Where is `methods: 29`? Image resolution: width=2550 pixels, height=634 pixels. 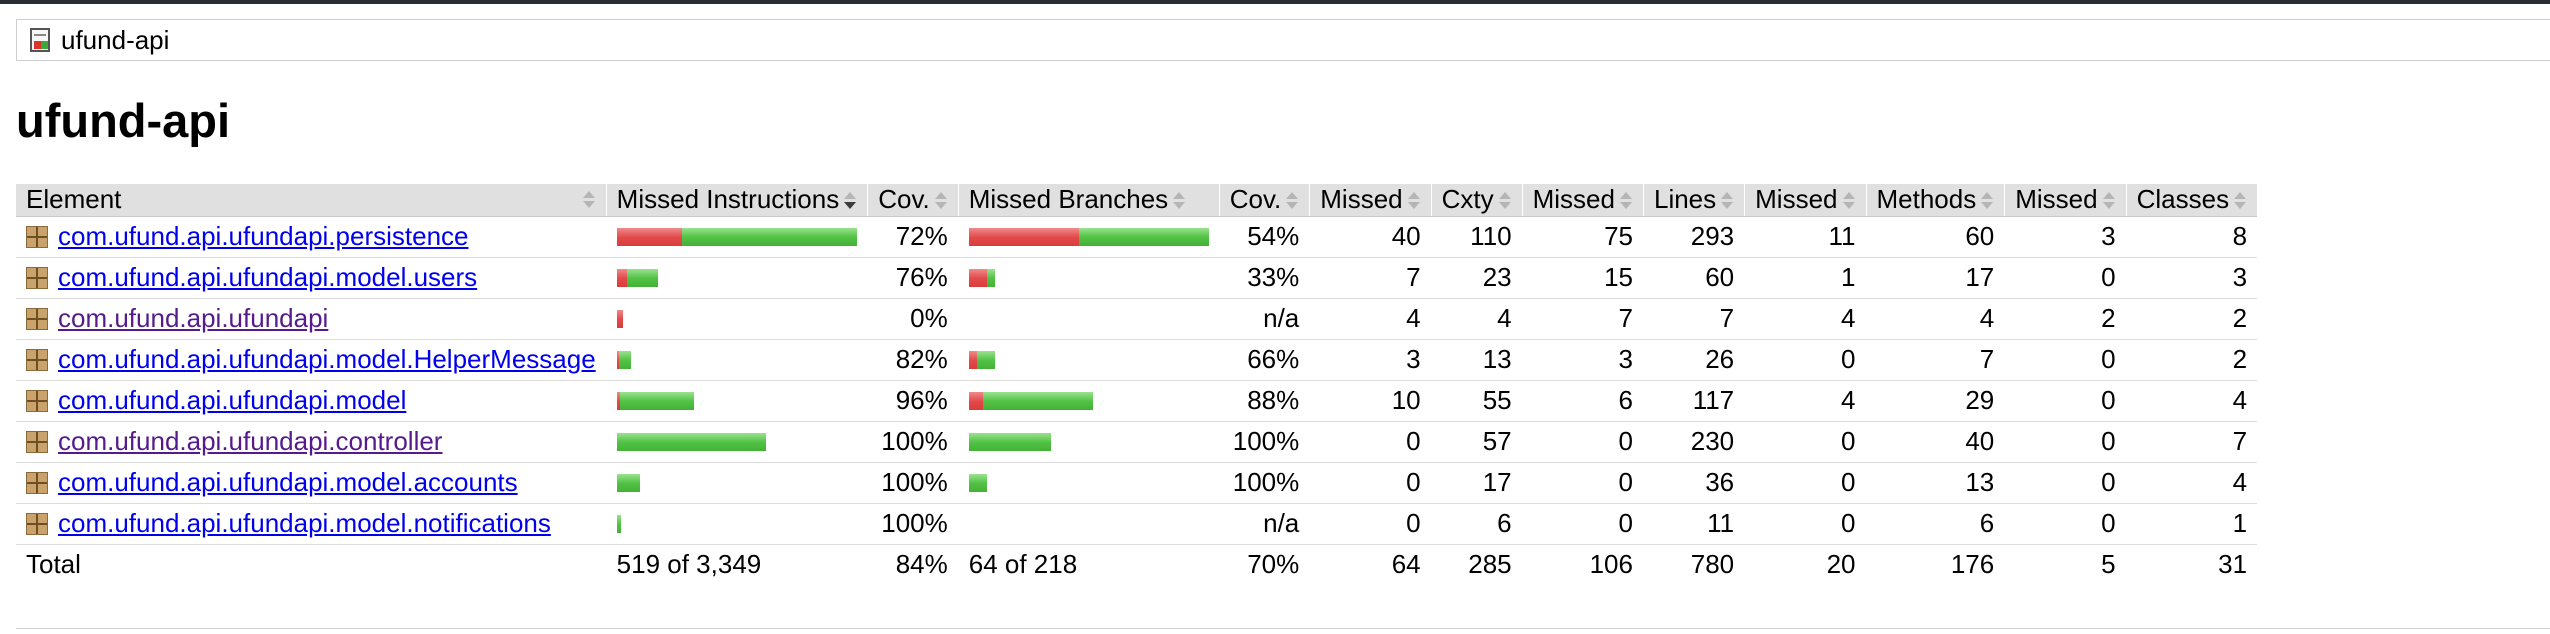 methods: 29 is located at coordinates (1935, 401).